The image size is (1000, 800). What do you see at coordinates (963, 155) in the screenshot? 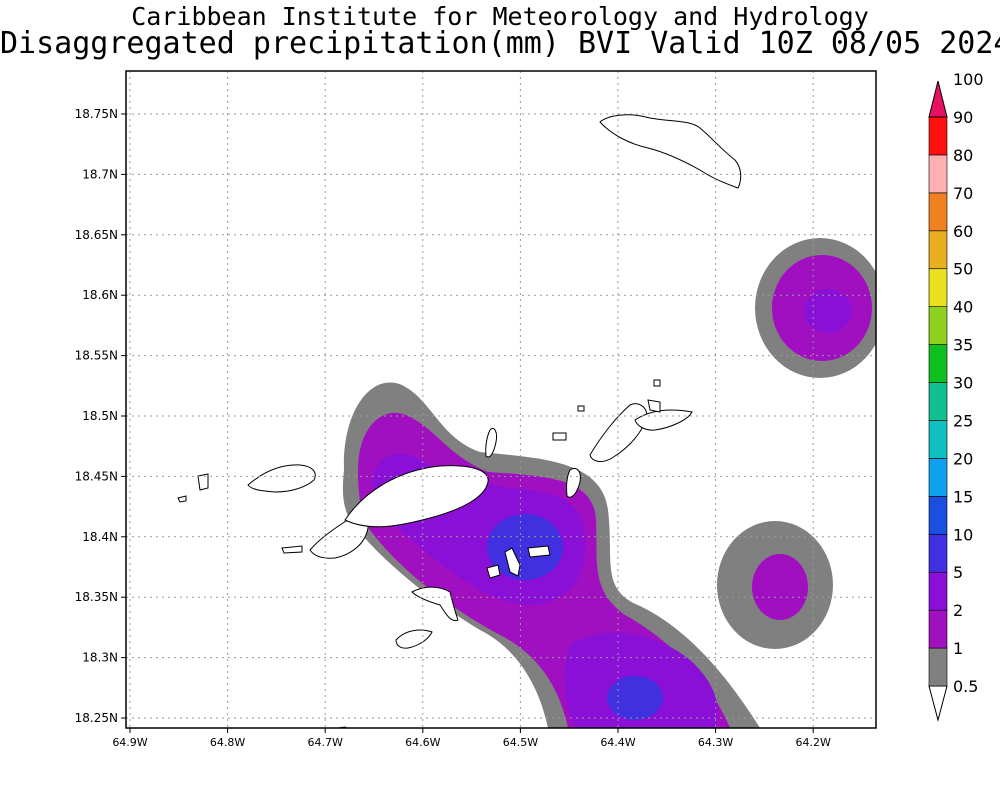
I see `legend-level-label: 80` at bounding box center [963, 155].